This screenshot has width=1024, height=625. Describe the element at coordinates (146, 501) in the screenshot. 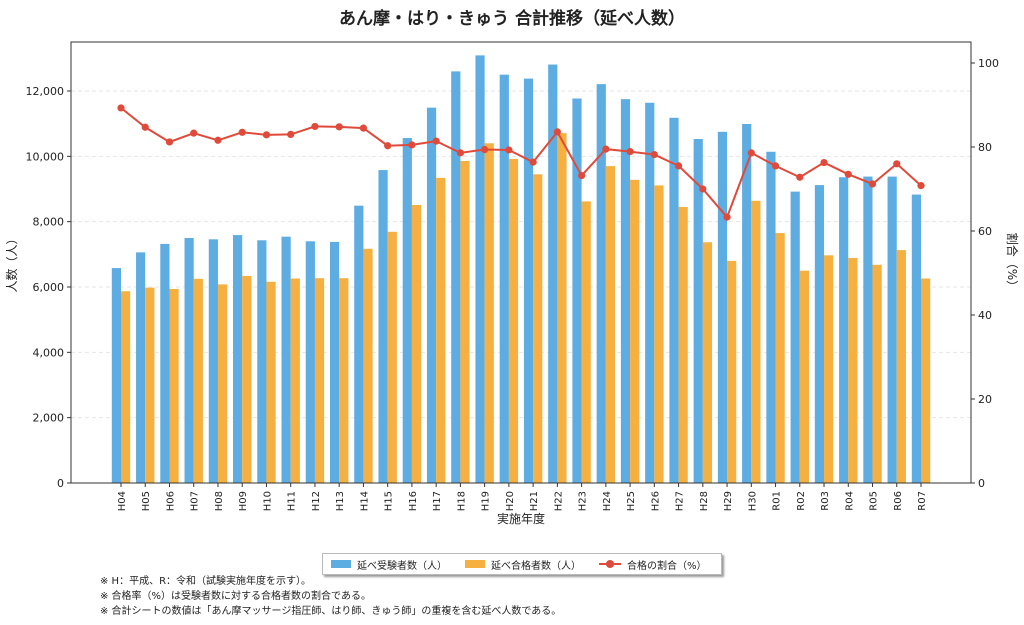

I see `x-tick-label: H05` at that location.